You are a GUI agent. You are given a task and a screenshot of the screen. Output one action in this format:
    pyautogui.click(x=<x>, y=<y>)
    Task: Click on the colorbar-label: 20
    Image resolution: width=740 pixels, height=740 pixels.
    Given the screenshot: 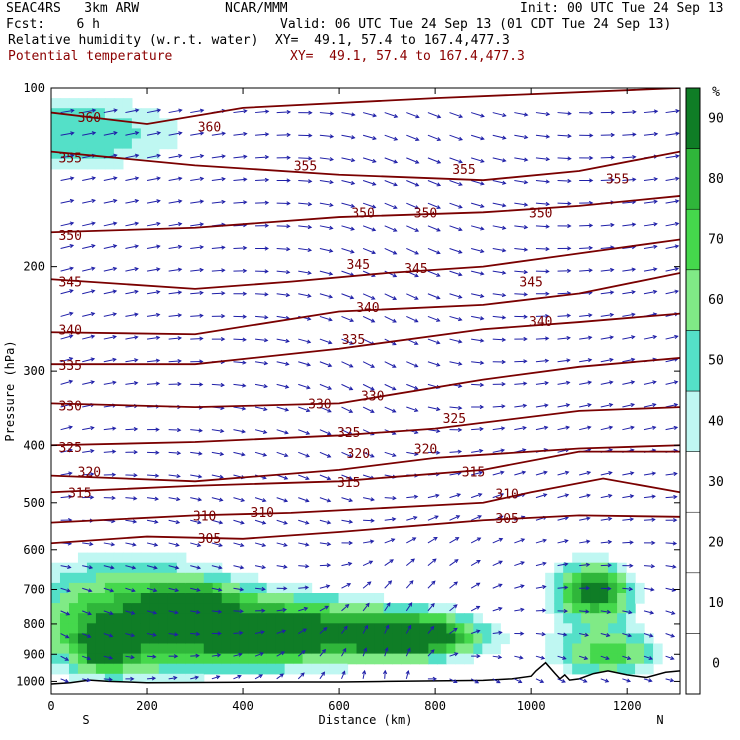 What is the action you would take?
    pyautogui.click(x=716, y=543)
    